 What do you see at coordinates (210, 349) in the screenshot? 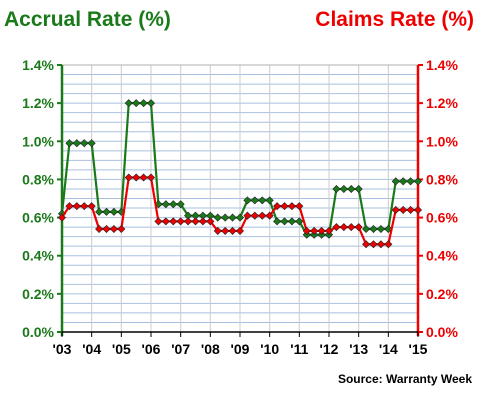
I see `x-axis-tick-label: '08` at bounding box center [210, 349].